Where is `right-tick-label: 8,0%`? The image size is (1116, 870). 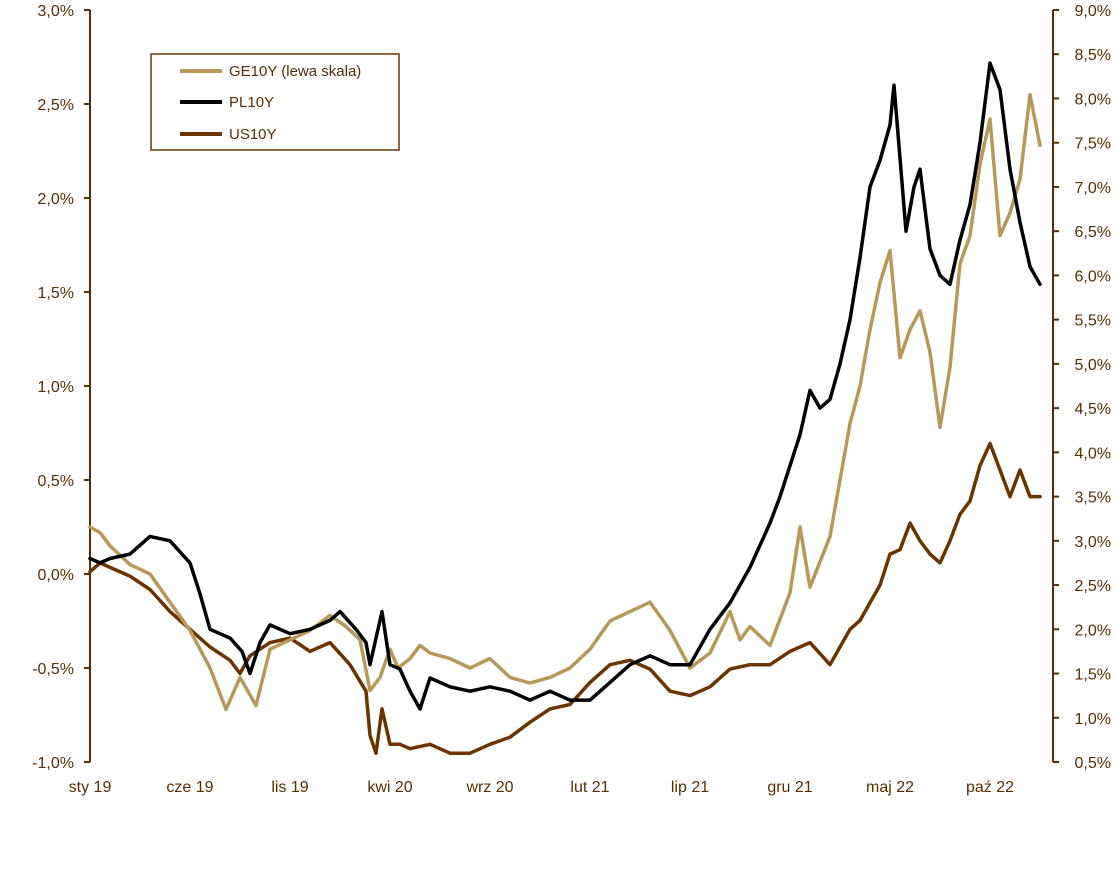 right-tick-label: 8,0% is located at coordinates (1093, 99).